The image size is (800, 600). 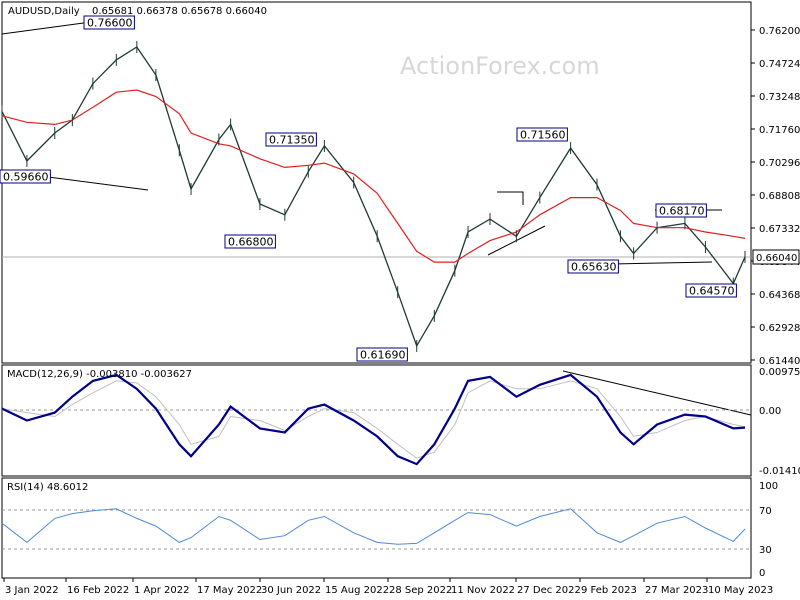 I want to click on price-tick-label: 0.64368, so click(x=779, y=295).